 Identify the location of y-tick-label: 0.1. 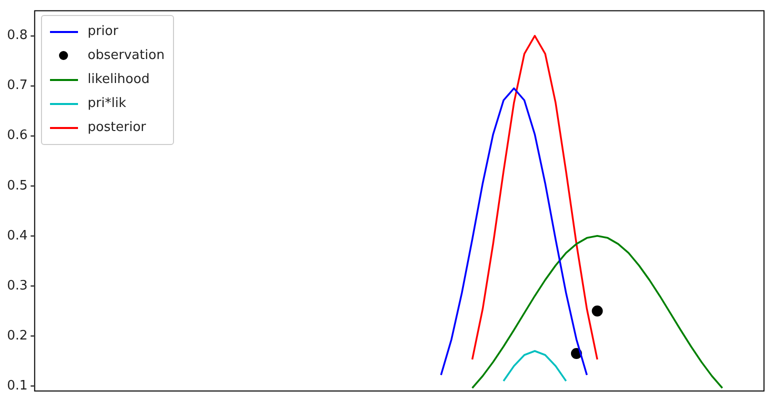
(17, 386).